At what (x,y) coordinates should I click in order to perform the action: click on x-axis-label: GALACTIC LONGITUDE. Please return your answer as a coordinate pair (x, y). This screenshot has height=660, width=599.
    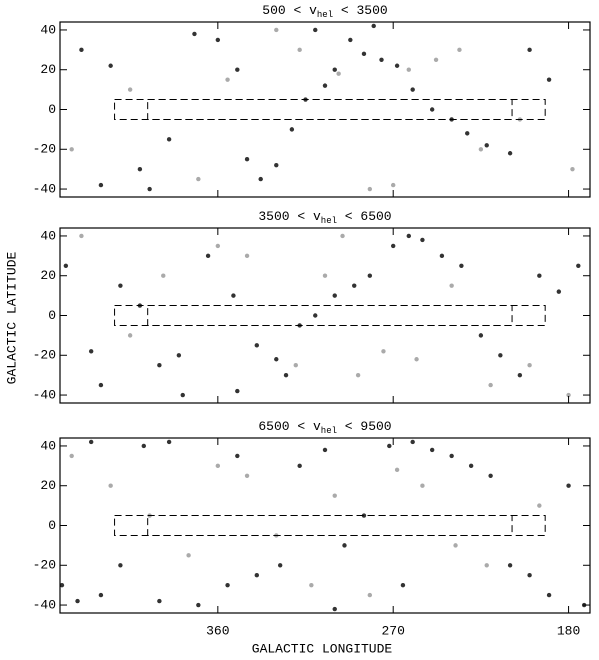
    Looking at the image, I should click on (322, 648).